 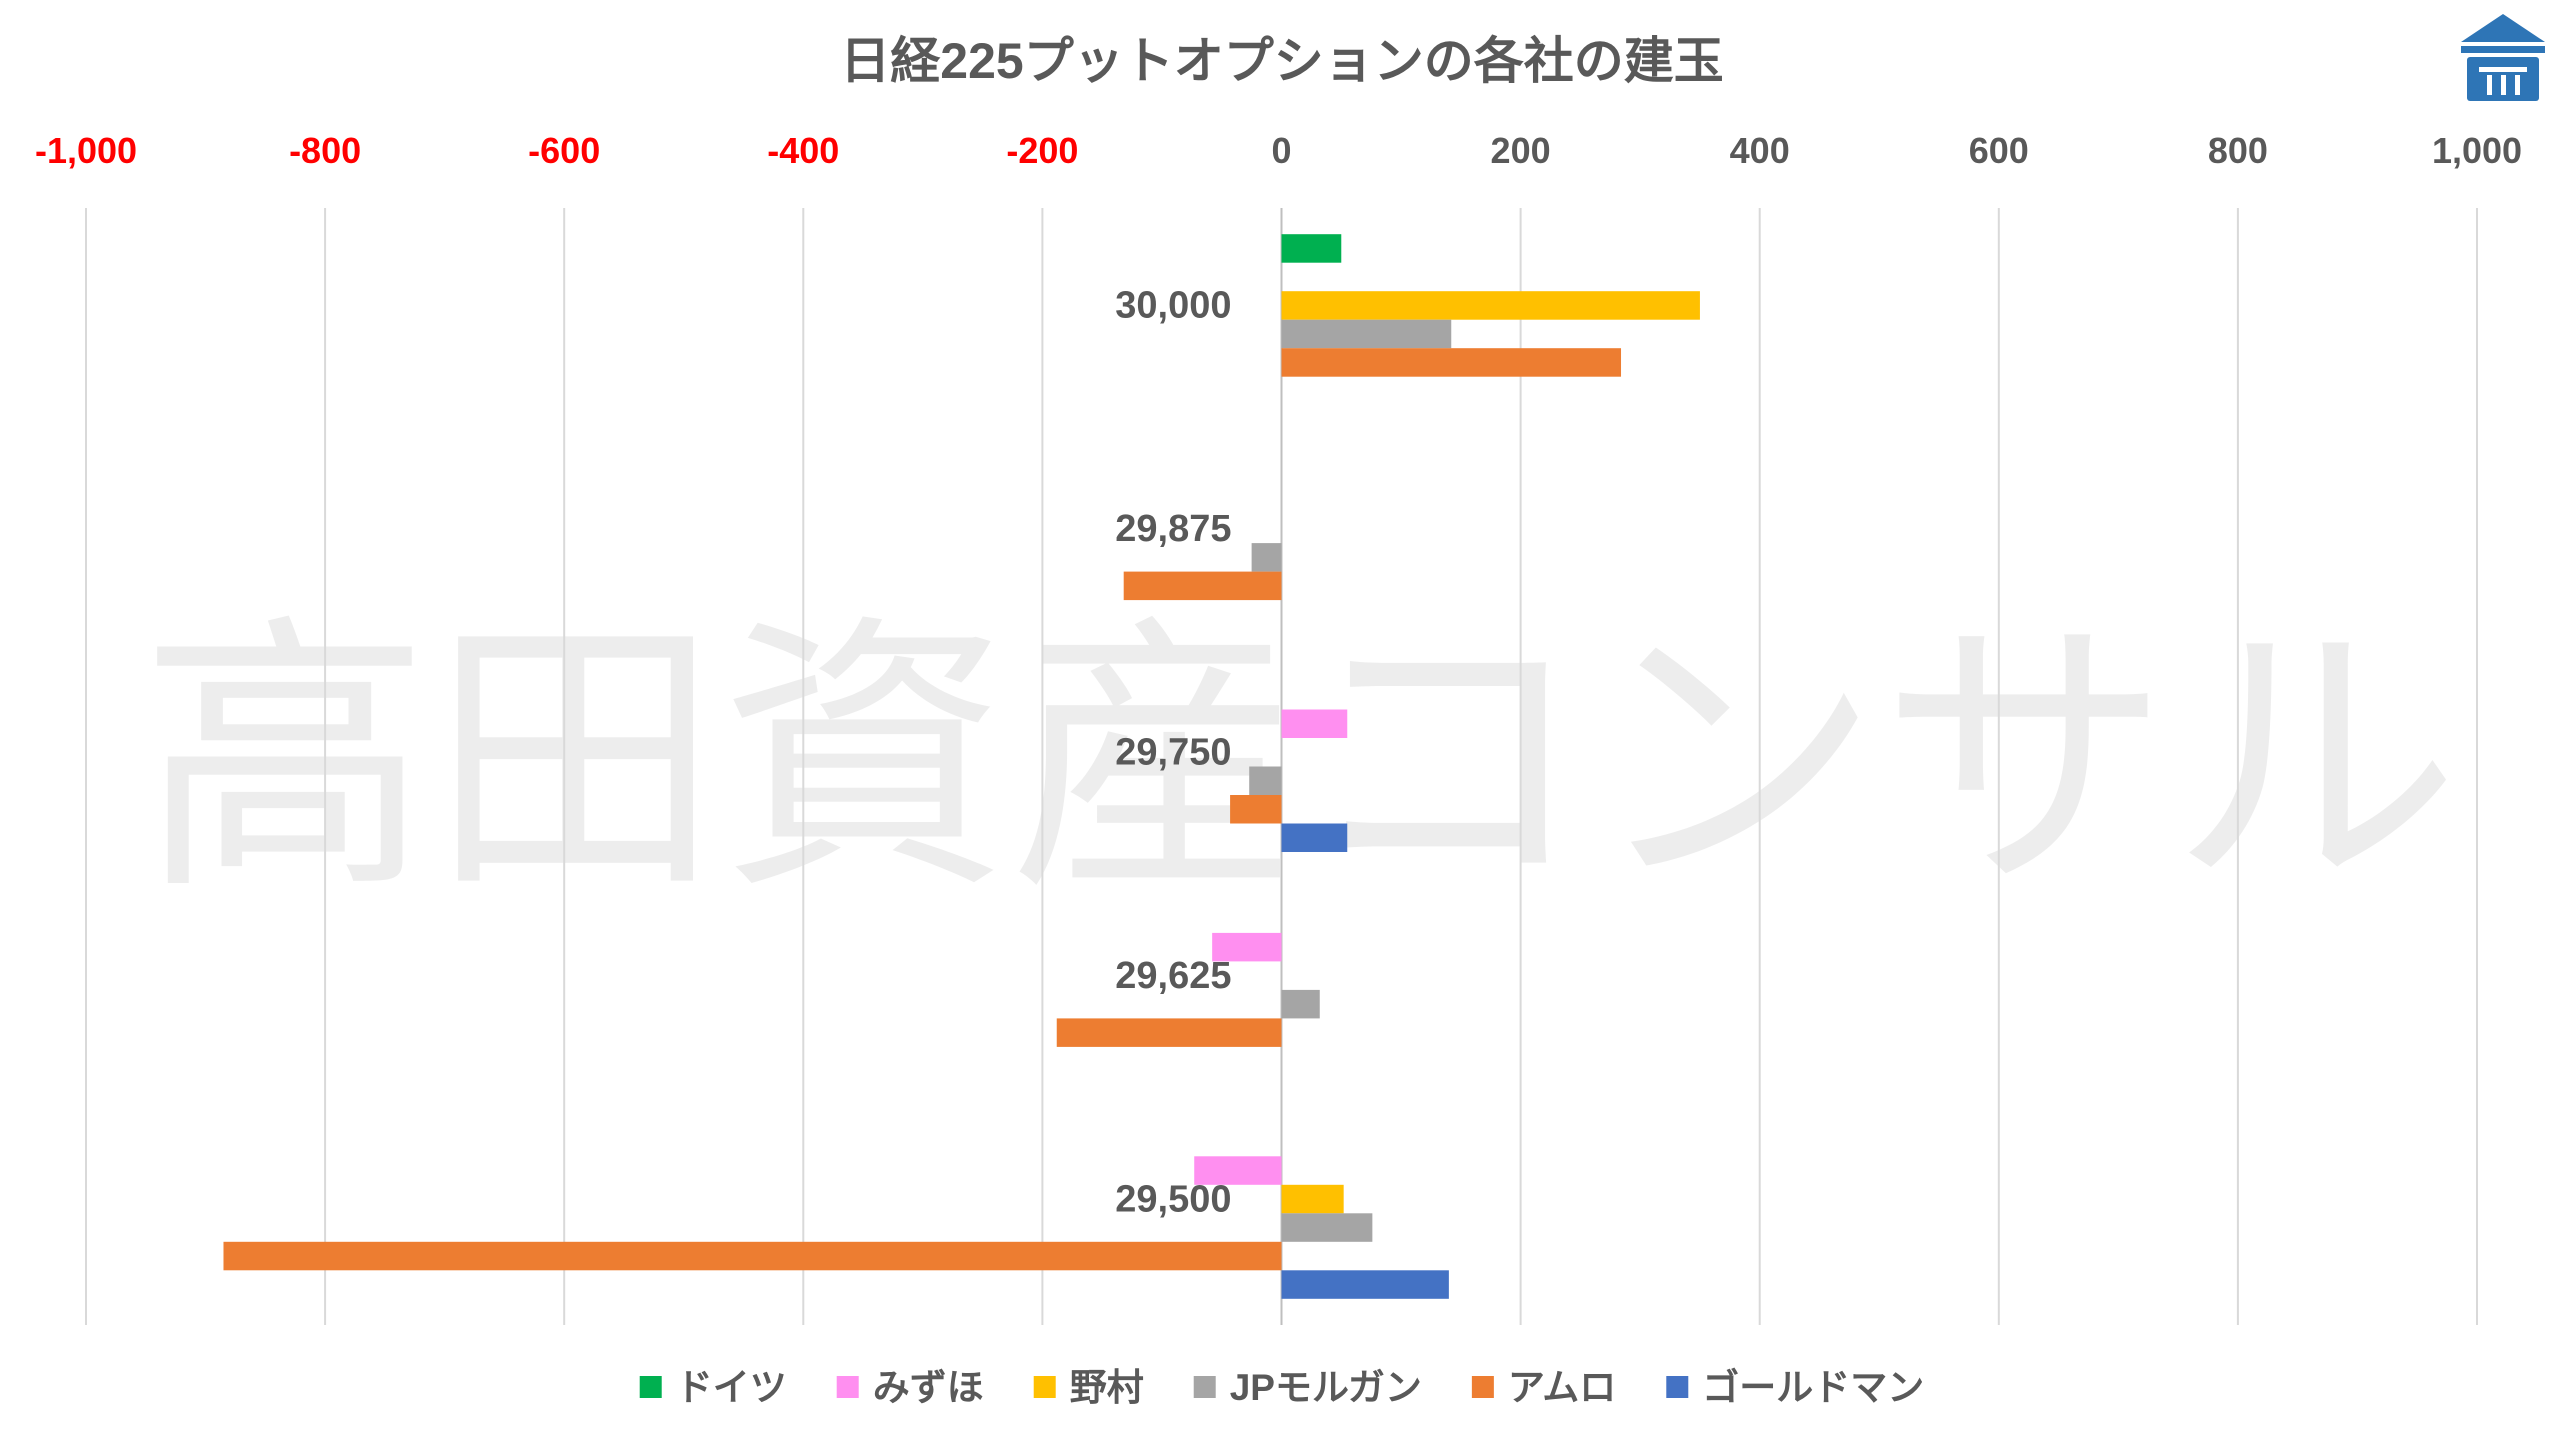 What do you see at coordinates (1813, 1387) in the screenshot?
I see `legend-label: ゴールドマン` at bounding box center [1813, 1387].